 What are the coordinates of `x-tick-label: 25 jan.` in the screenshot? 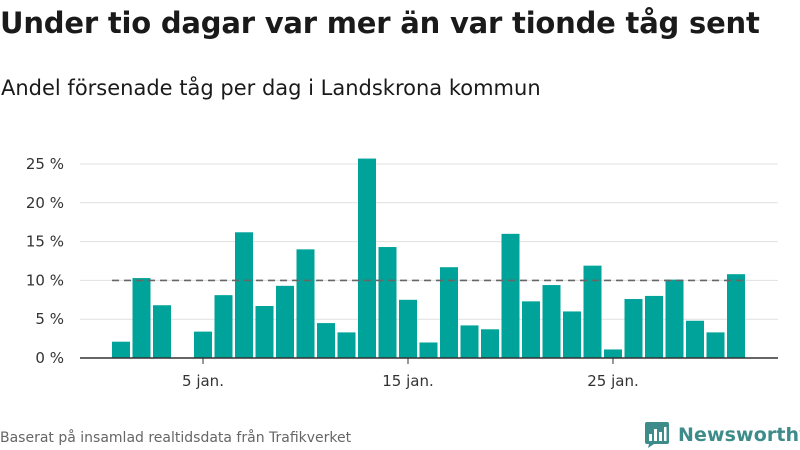 It's located at (613, 381).